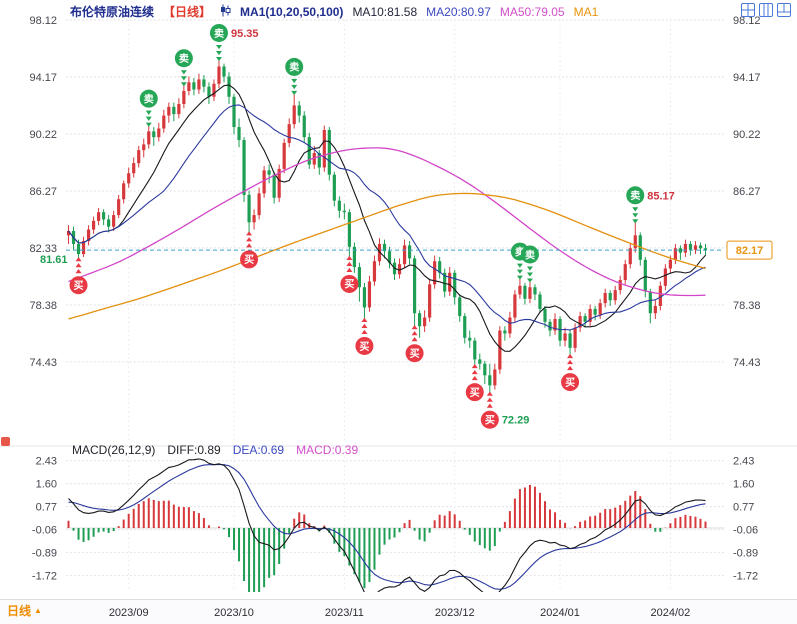 This screenshot has height=624, width=797. What do you see at coordinates (458, 11) in the screenshot?
I see `ma20-value: MA20:80.97` at bounding box center [458, 11].